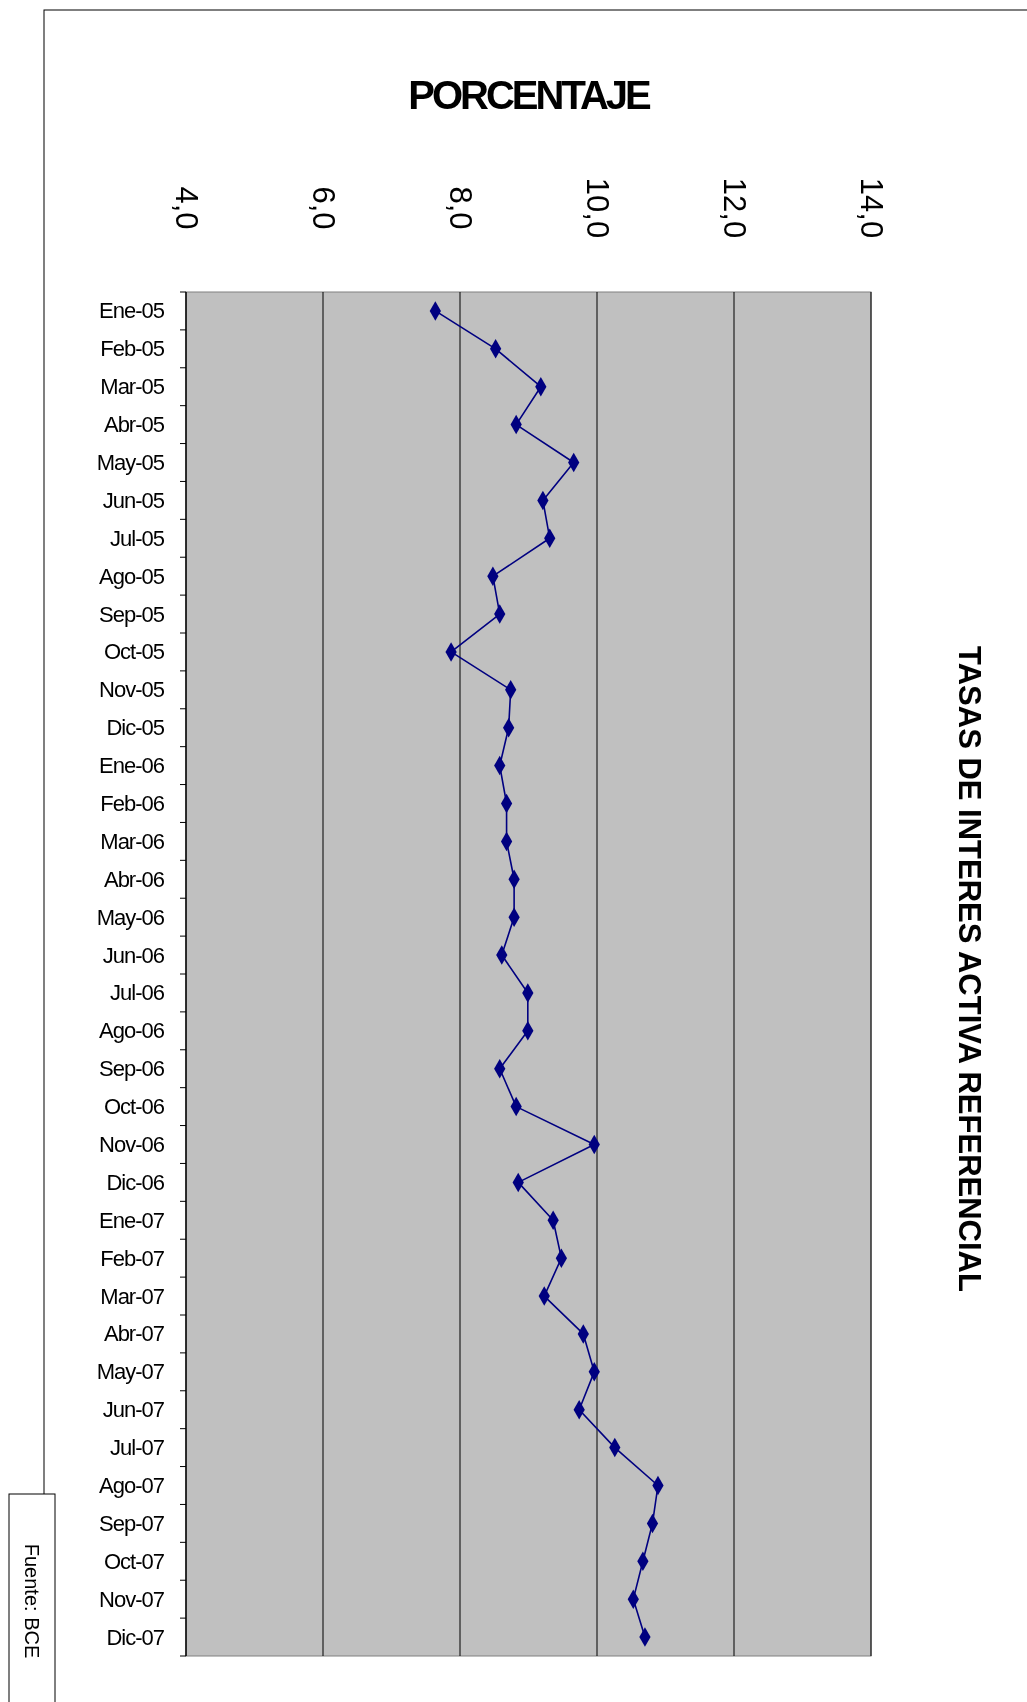 The height and width of the screenshot is (1702, 1027). Describe the element at coordinates (137, 1448) in the screenshot. I see `y-tick-label: Jul-07` at that location.